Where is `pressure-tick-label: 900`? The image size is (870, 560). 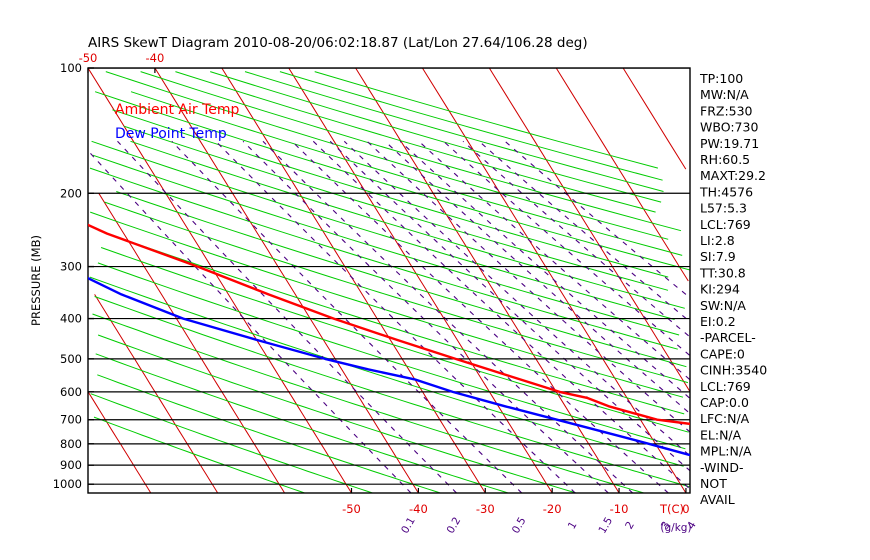
pressure-tick-label: 900 is located at coordinates (71, 465).